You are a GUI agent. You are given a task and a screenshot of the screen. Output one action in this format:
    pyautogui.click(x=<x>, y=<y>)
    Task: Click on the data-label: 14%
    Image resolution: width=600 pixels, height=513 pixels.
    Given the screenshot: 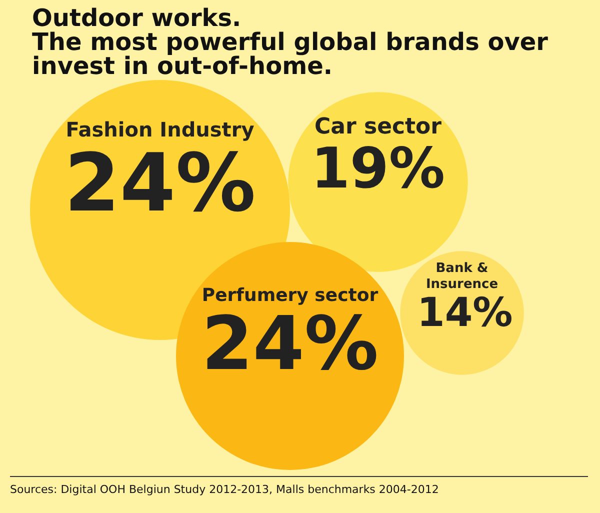 What is the action you would take?
    pyautogui.click(x=465, y=313)
    